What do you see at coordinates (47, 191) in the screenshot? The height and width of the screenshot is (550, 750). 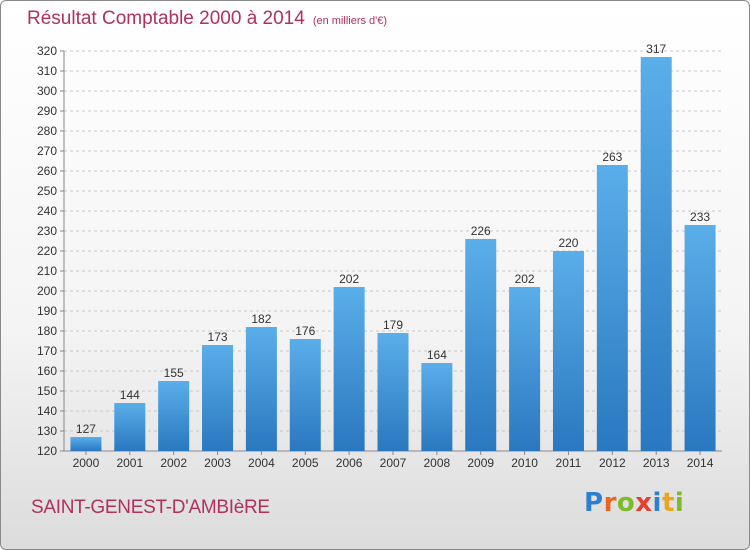 I see `y-tick-label: 250` at bounding box center [47, 191].